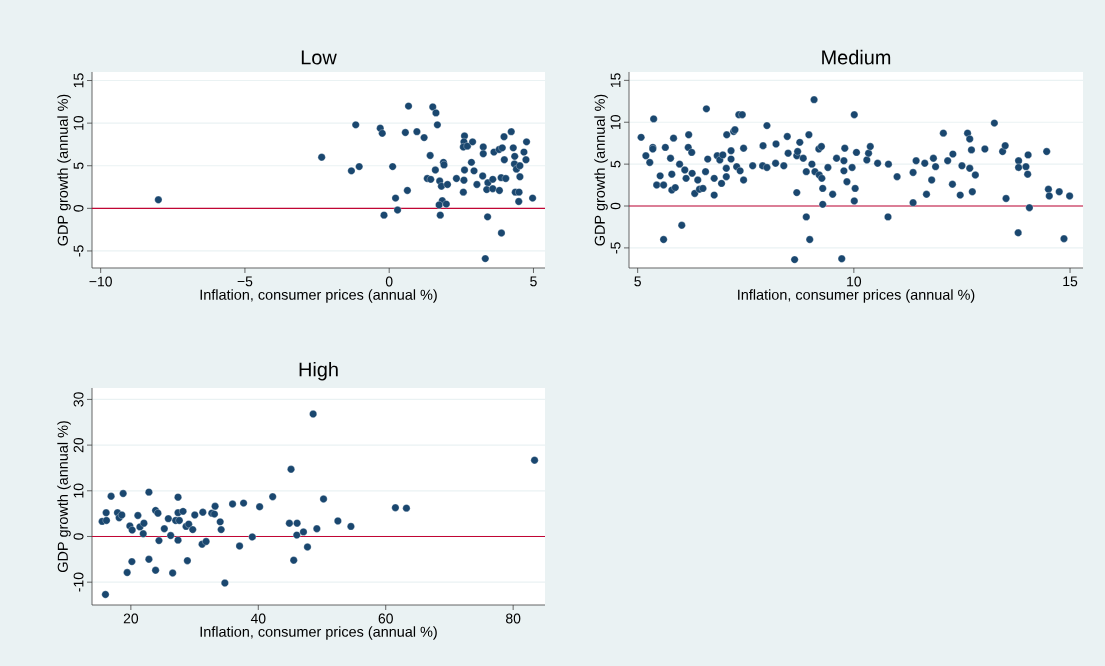  I want to click on chart-title: High, so click(318, 371).